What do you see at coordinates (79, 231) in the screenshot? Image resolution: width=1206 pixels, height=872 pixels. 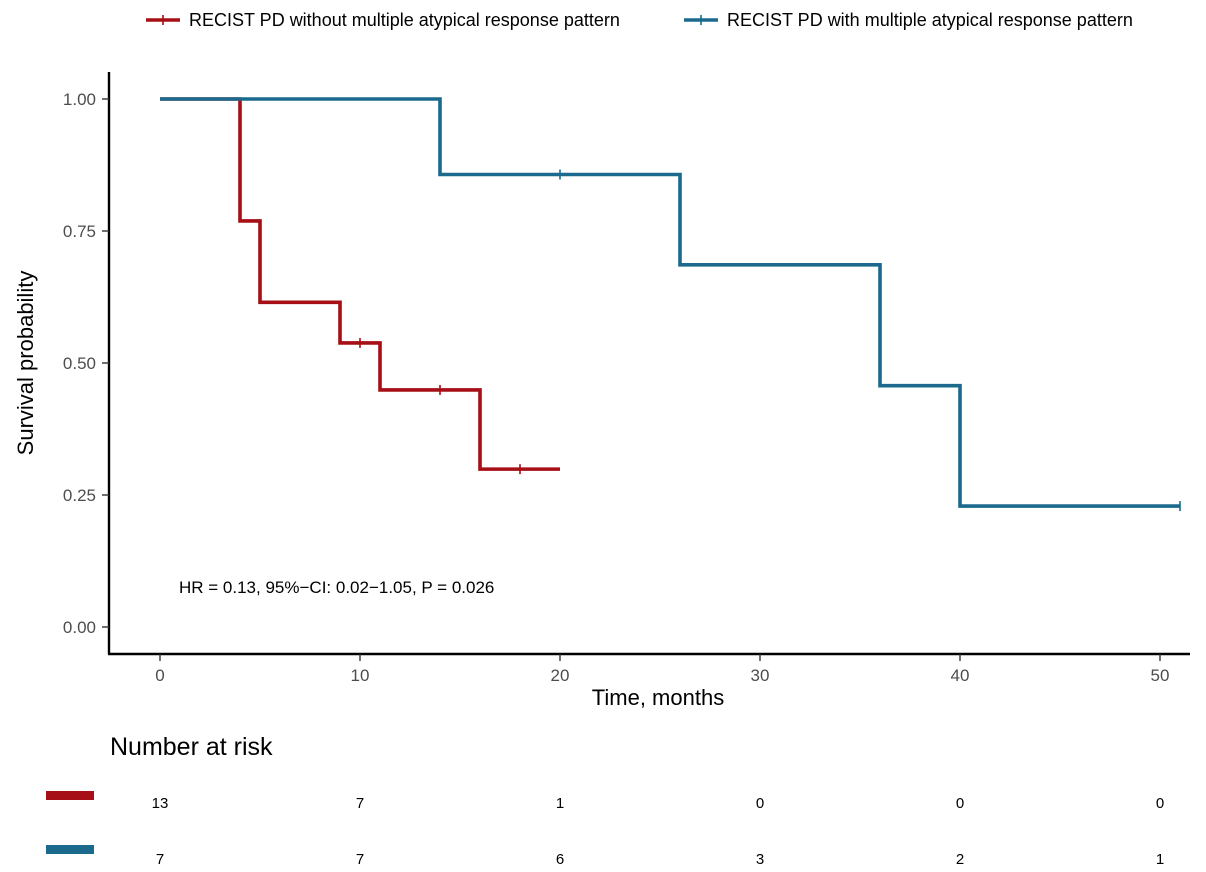 I see `y-tick-label: 0.75` at bounding box center [79, 231].